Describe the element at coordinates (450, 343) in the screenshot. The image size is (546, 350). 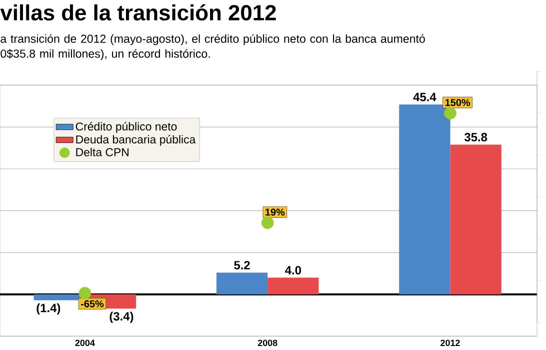
I see `x-tick-label: 2012` at that location.